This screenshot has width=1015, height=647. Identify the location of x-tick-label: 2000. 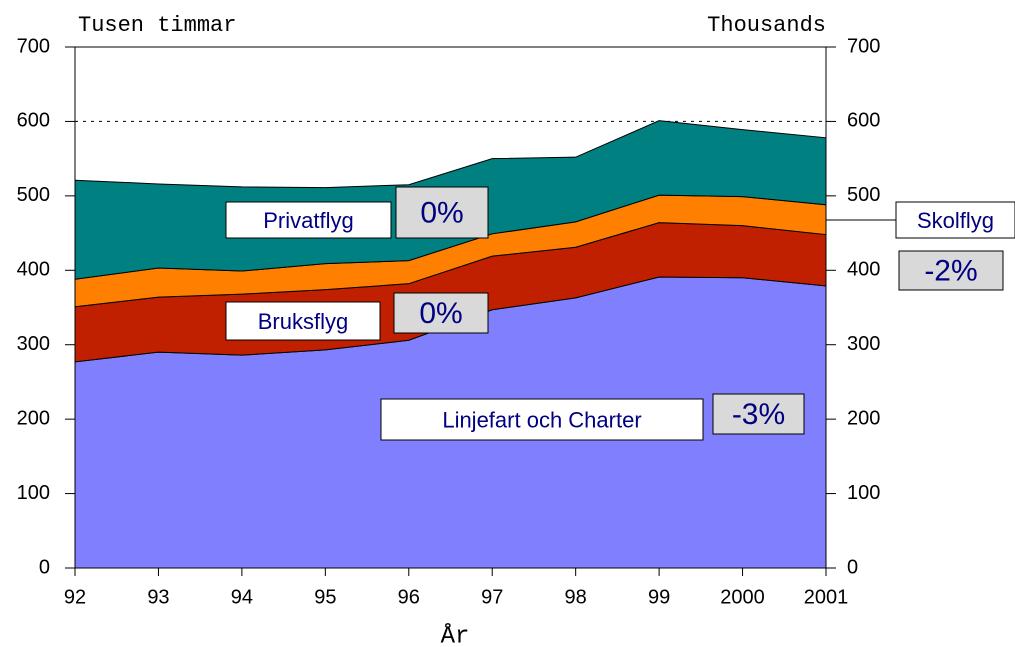
(742, 597).